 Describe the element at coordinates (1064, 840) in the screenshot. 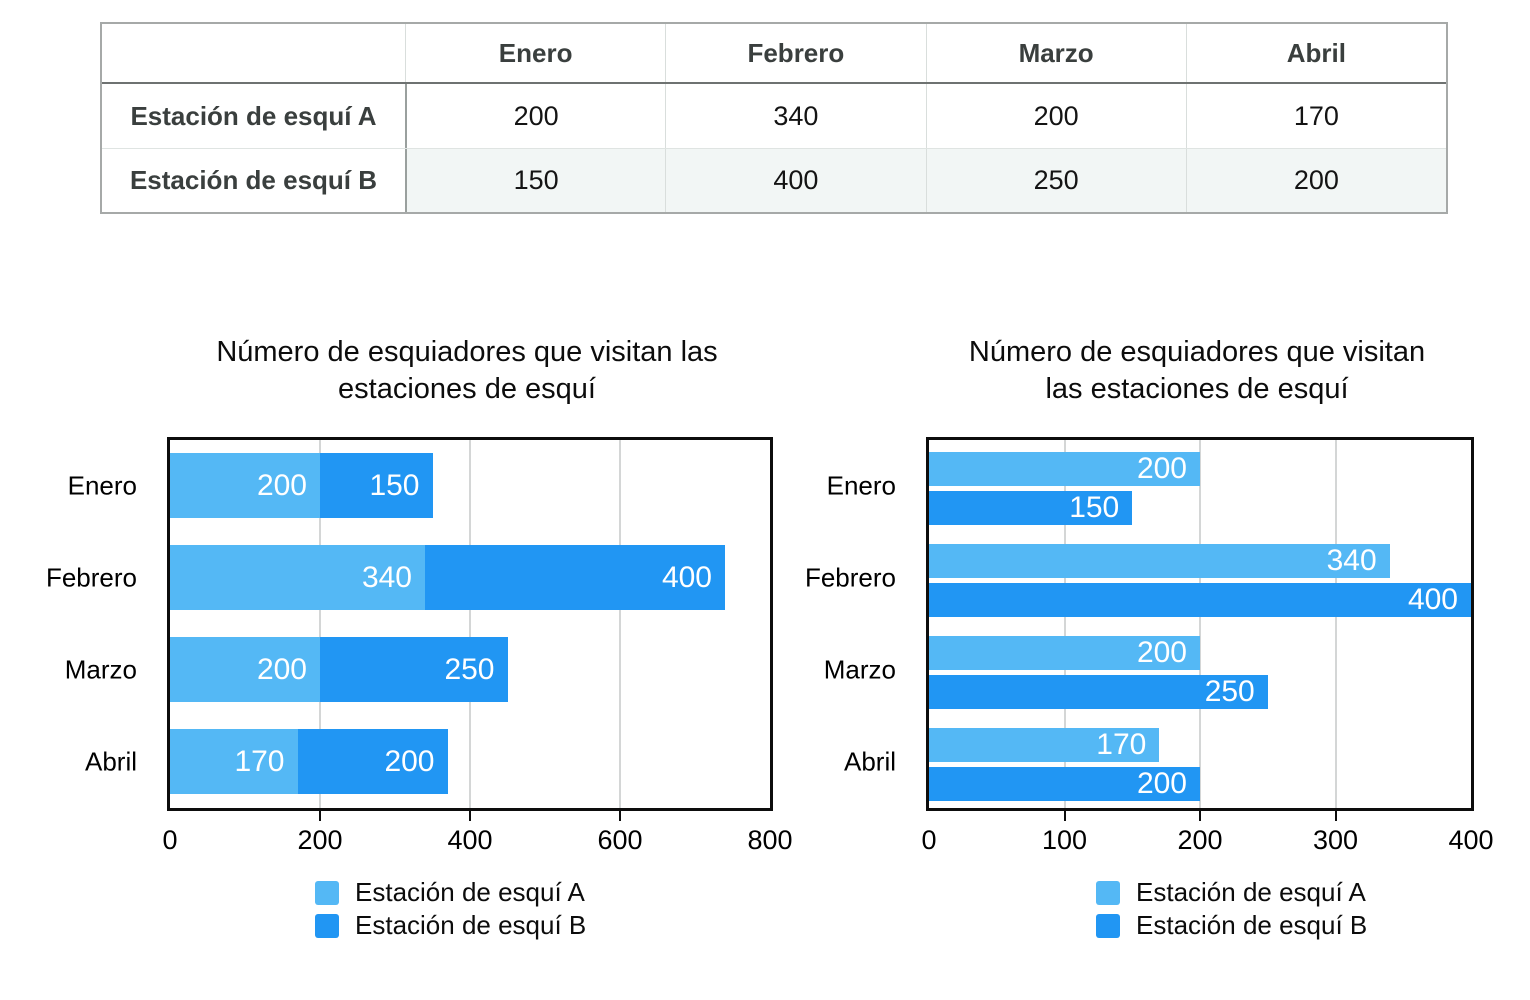

I see `x-tick-label: 100` at that location.